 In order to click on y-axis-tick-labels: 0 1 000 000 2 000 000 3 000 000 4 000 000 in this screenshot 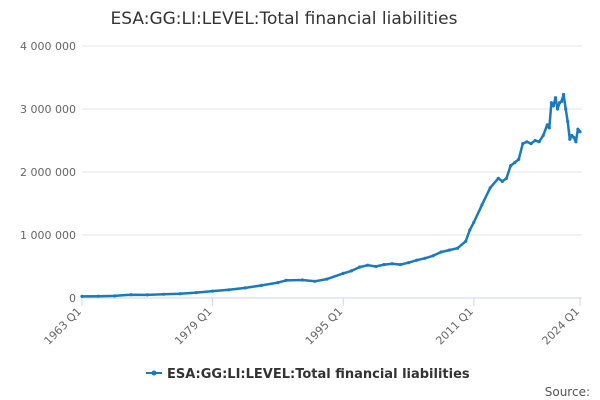, I will do `click(48, 172)`.